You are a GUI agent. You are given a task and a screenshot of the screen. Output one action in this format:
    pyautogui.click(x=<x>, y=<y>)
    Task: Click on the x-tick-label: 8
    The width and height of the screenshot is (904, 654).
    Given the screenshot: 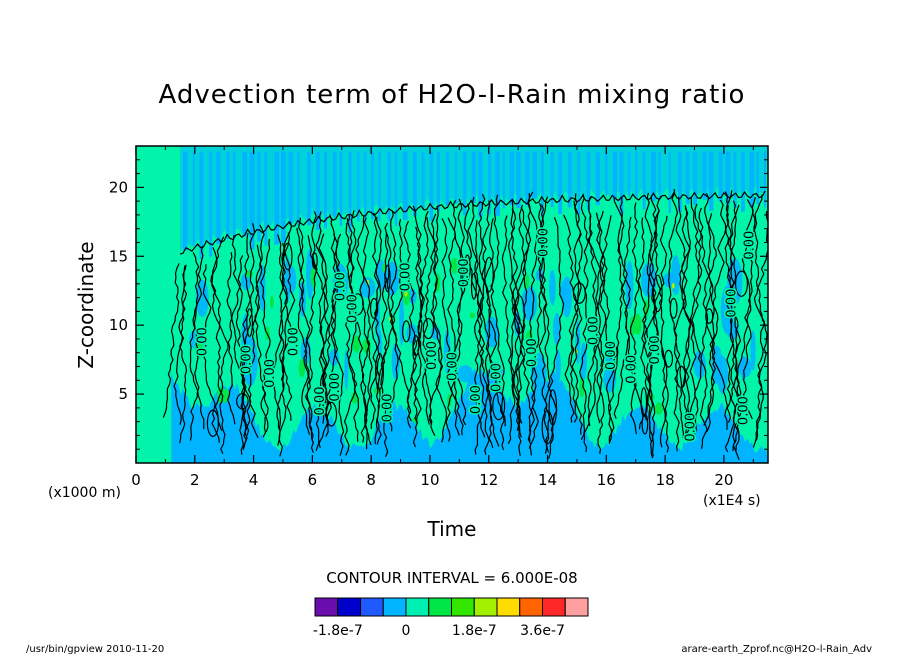 What is the action you would take?
    pyautogui.click(x=371, y=480)
    